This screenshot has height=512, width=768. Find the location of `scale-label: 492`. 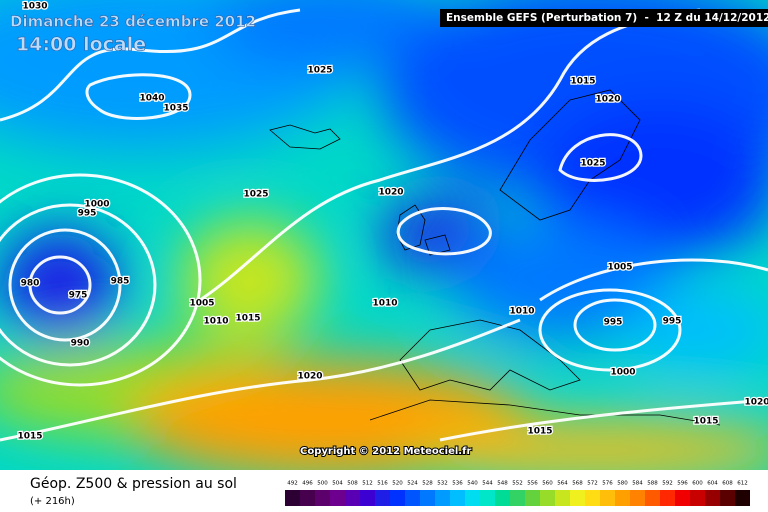

scale-label: 492 is located at coordinates (292, 484).